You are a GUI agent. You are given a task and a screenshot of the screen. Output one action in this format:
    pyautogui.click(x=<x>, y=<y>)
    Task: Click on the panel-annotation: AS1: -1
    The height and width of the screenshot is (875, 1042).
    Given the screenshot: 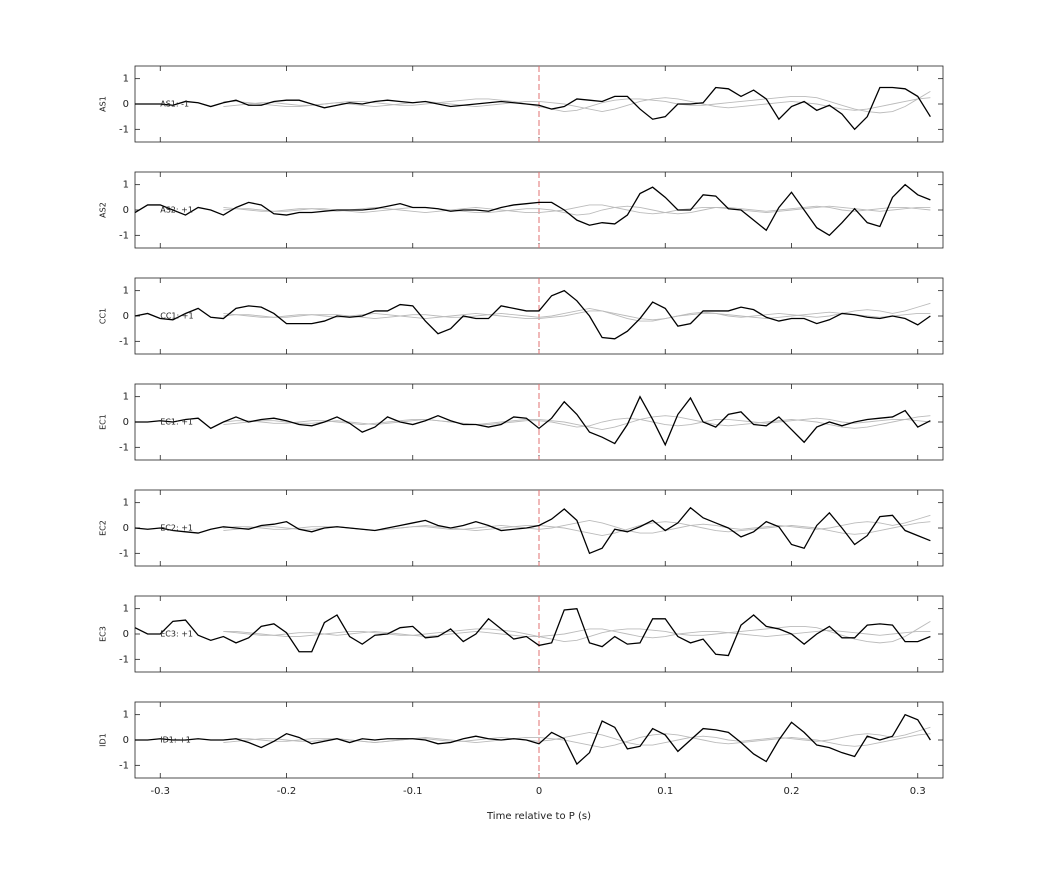 What is the action you would take?
    pyautogui.click(x=174, y=104)
    